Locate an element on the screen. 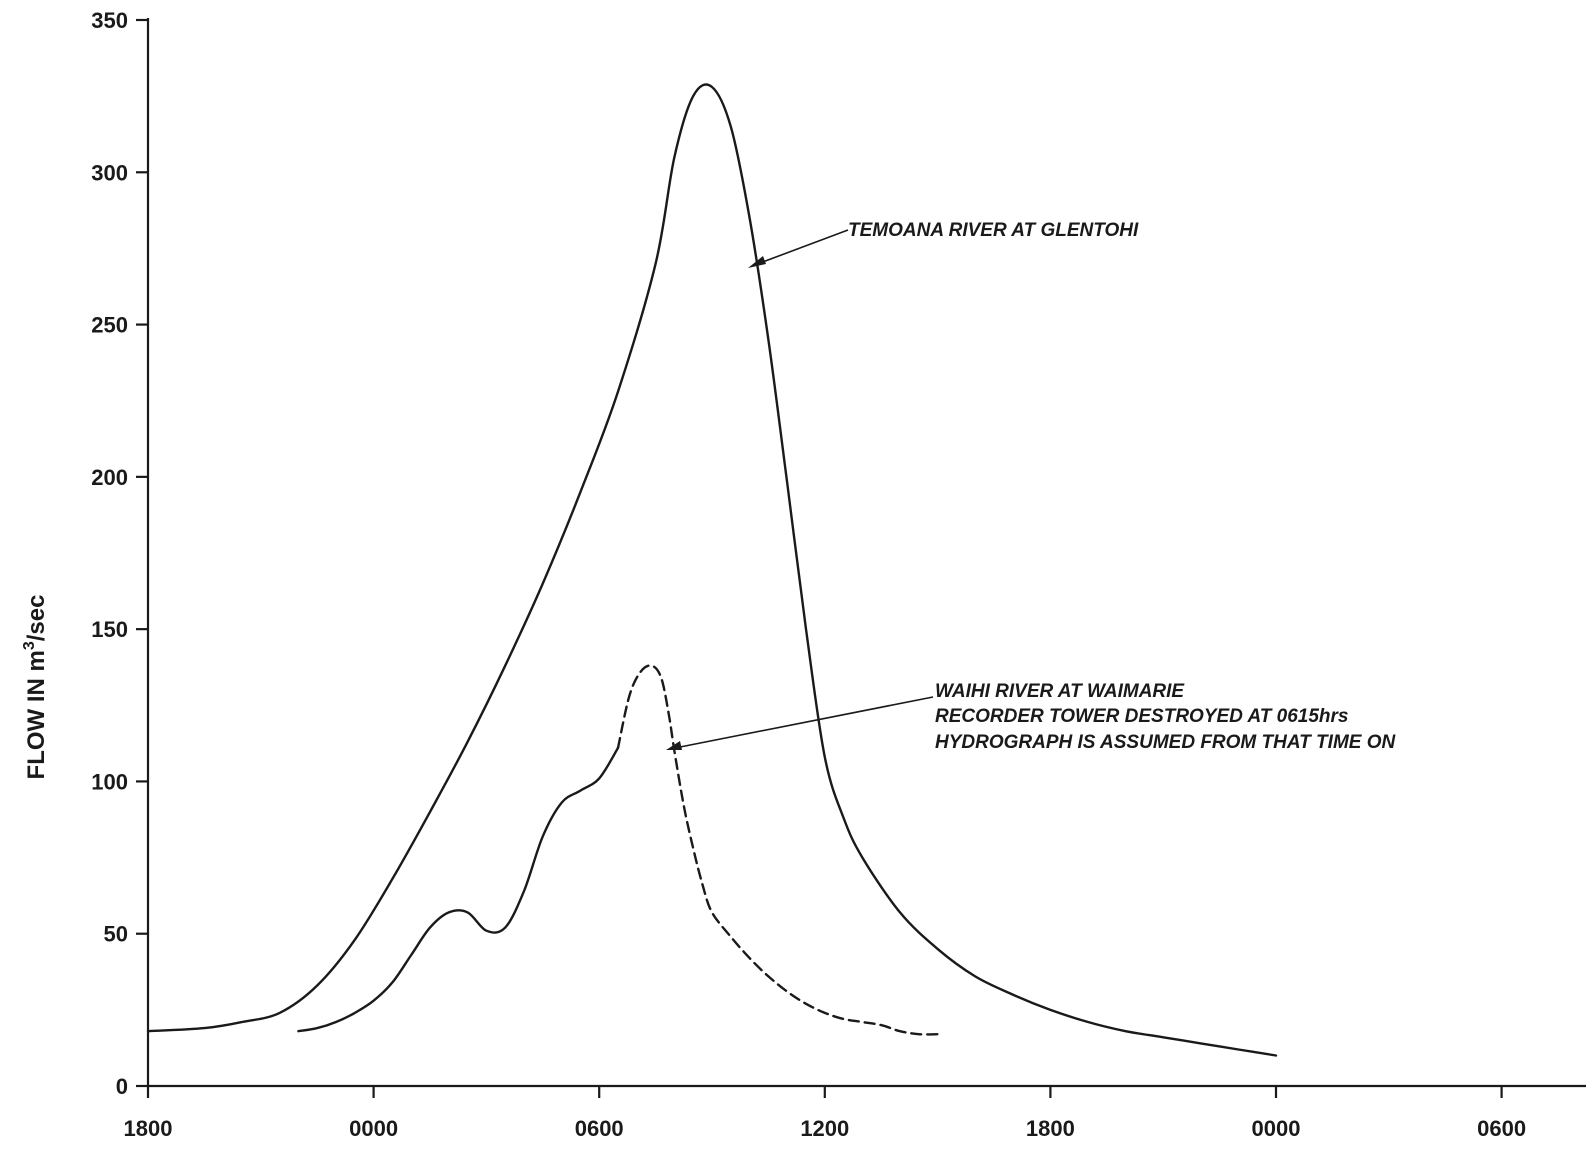 This screenshot has width=1586, height=1157. y-axis-label-main: FLOW IN m is located at coordinates (36, 714).